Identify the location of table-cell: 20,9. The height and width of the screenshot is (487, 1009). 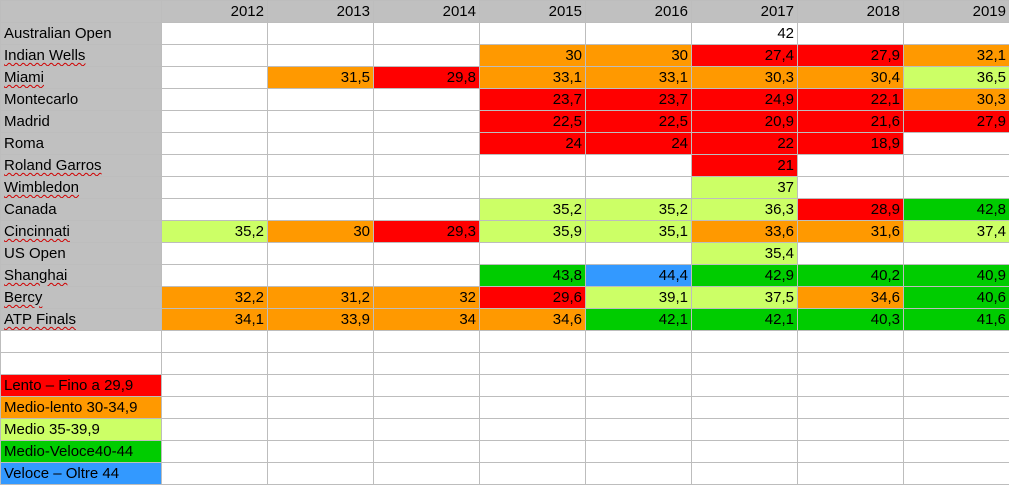
(745, 122).